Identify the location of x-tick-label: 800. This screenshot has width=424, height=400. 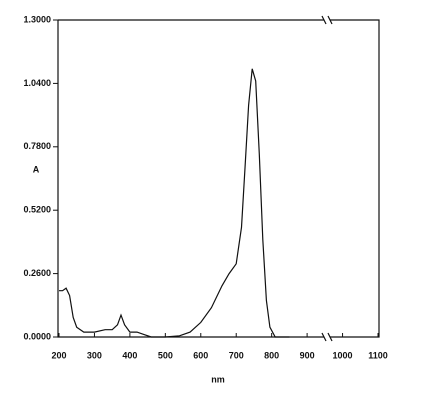
(271, 355).